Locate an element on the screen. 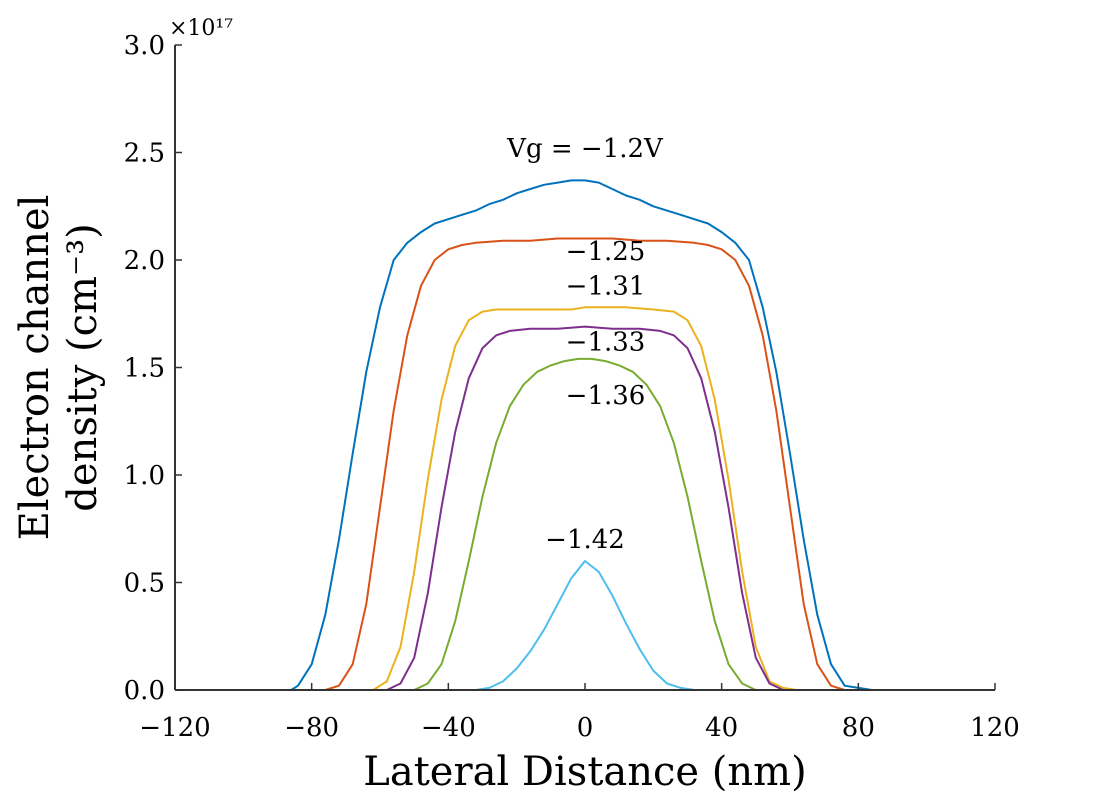  x-tick-label: −40 is located at coordinates (448, 728).